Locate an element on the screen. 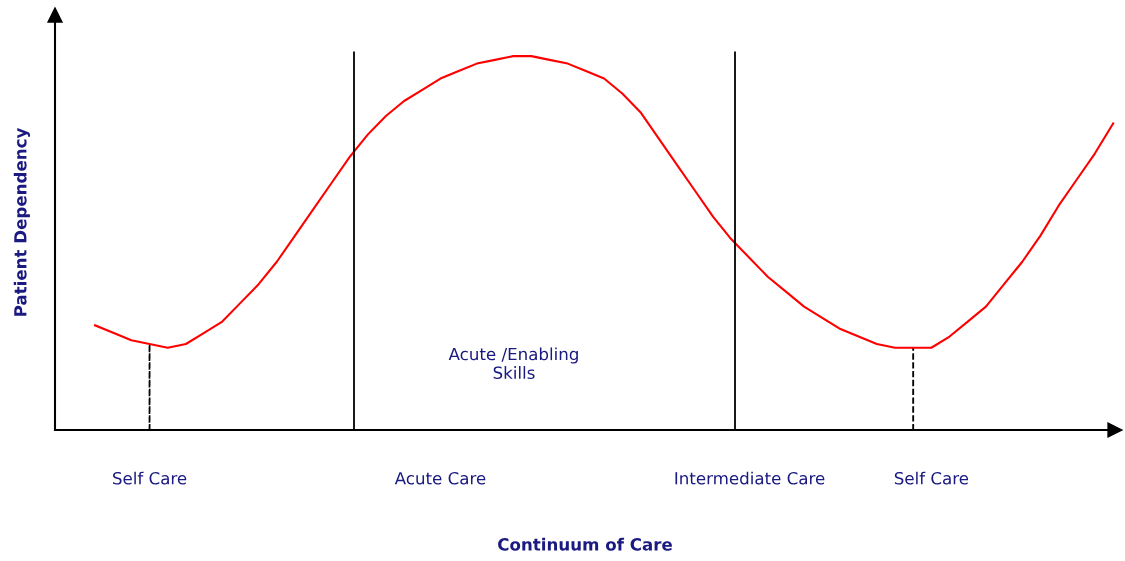  x-tick-label: Intermediate Care is located at coordinates (750, 478).